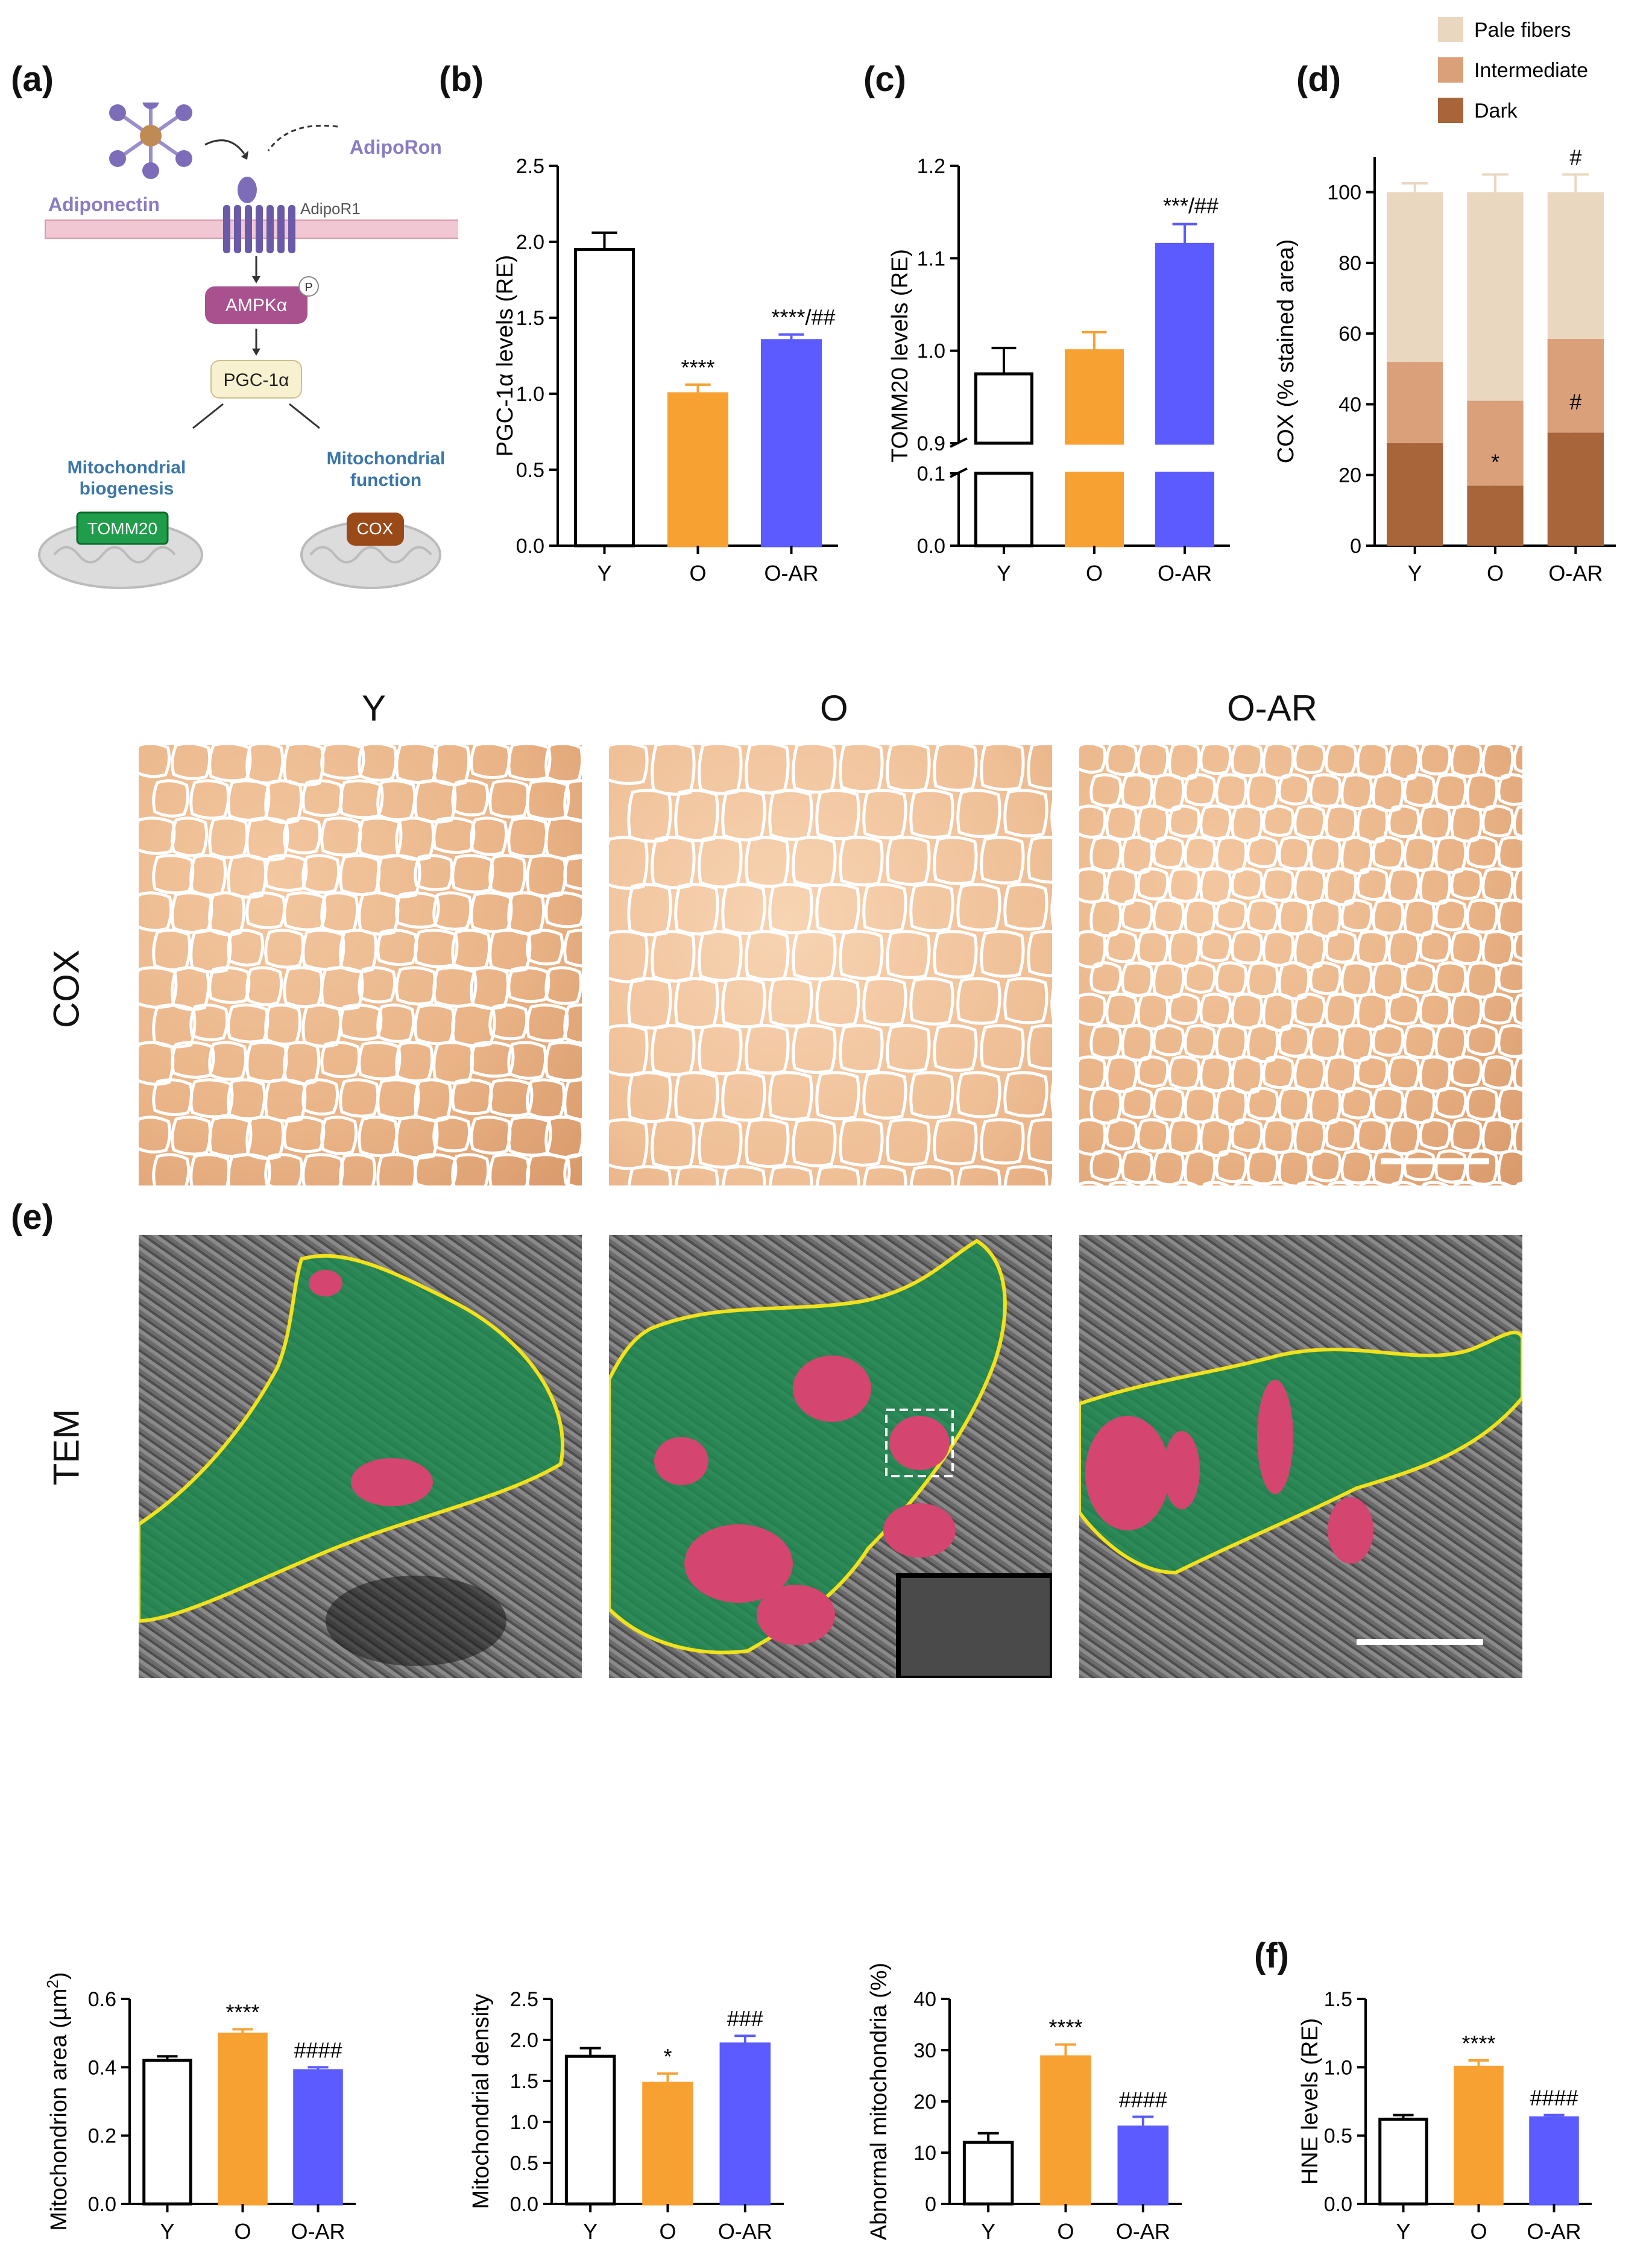 The image size is (1652, 2260). I want to click on y-label-main: HNE levels (RE), so click(1310, 2101).